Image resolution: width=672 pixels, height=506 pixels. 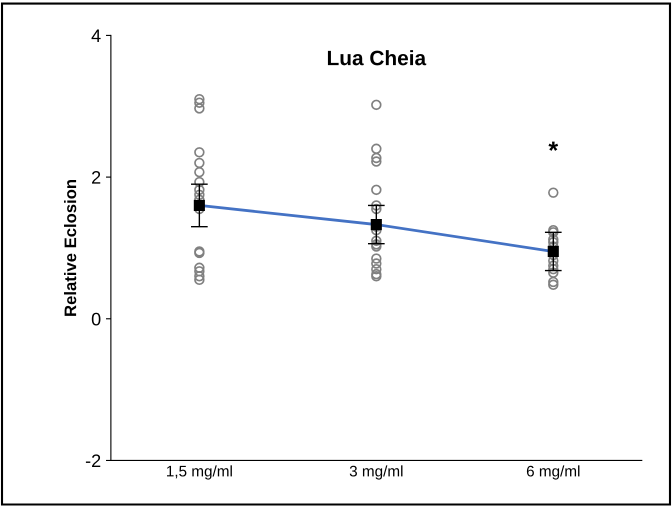 What do you see at coordinates (376, 472) in the screenshot?
I see `x-tick-label: 3 mg/ml` at bounding box center [376, 472].